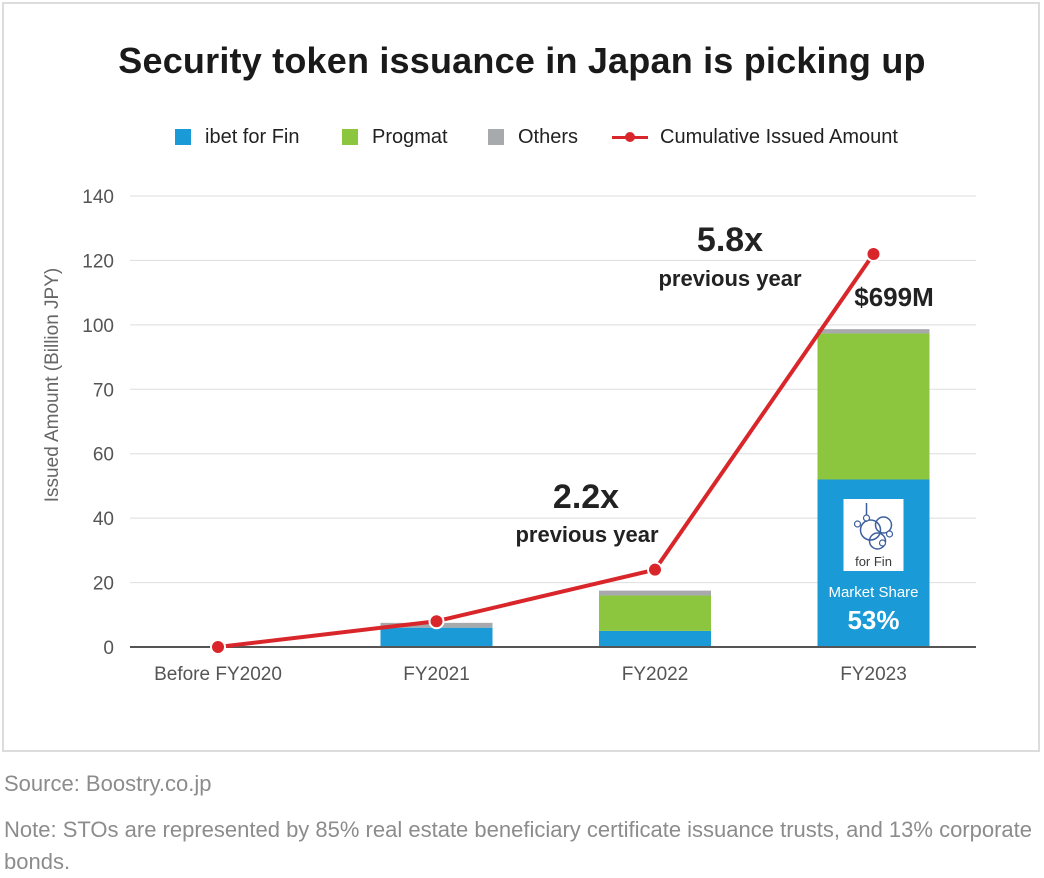  Describe the element at coordinates (873, 406) in the screenshot. I see `bar-progmat-fy2023` at that location.